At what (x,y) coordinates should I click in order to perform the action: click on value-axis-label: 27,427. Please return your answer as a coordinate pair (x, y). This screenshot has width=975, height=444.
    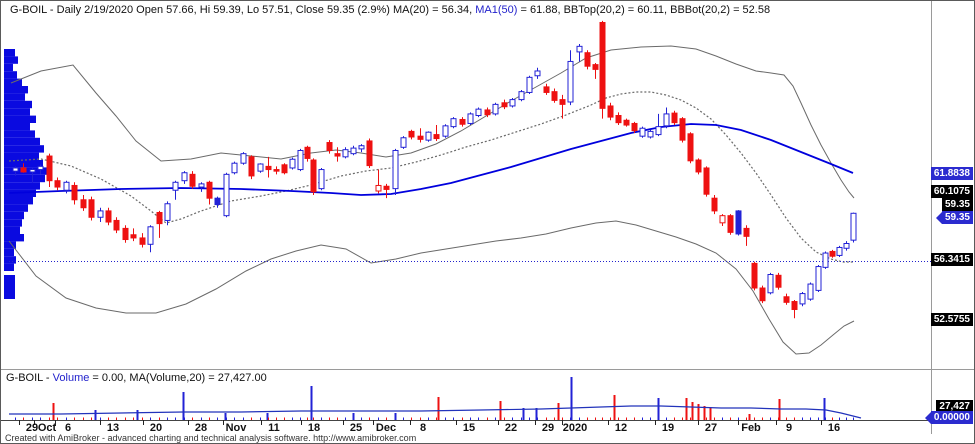
    Looking at the image, I should click on (954, 406).